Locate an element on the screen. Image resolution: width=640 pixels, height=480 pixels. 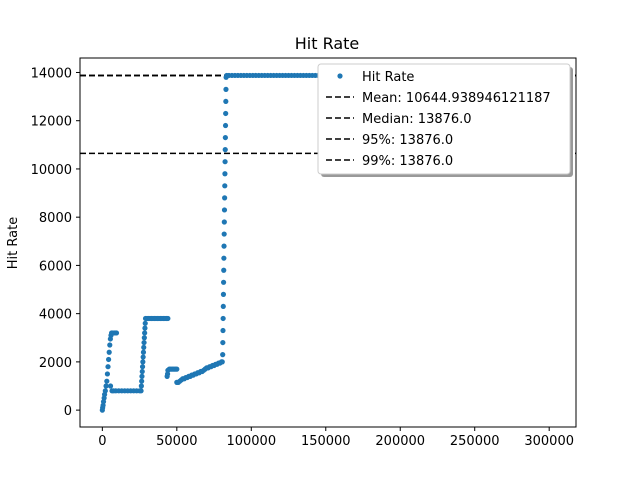
y-tick-label: 14000 is located at coordinates (51, 73).